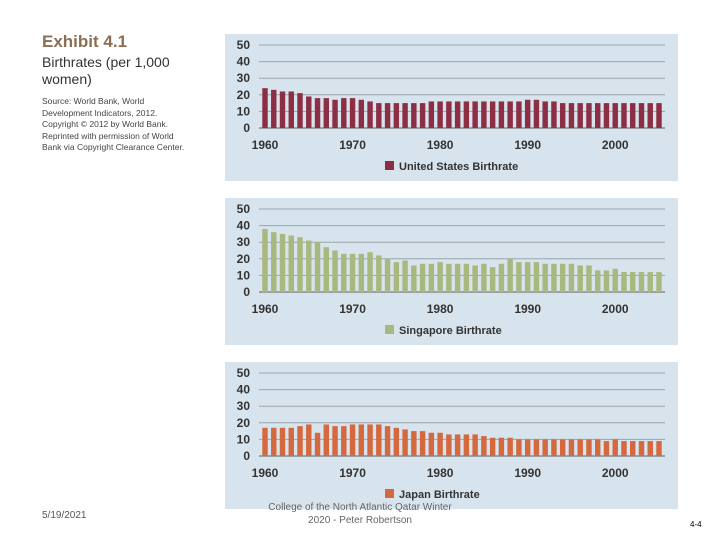  I want to click on y-tick-label: 0, so click(246, 128).